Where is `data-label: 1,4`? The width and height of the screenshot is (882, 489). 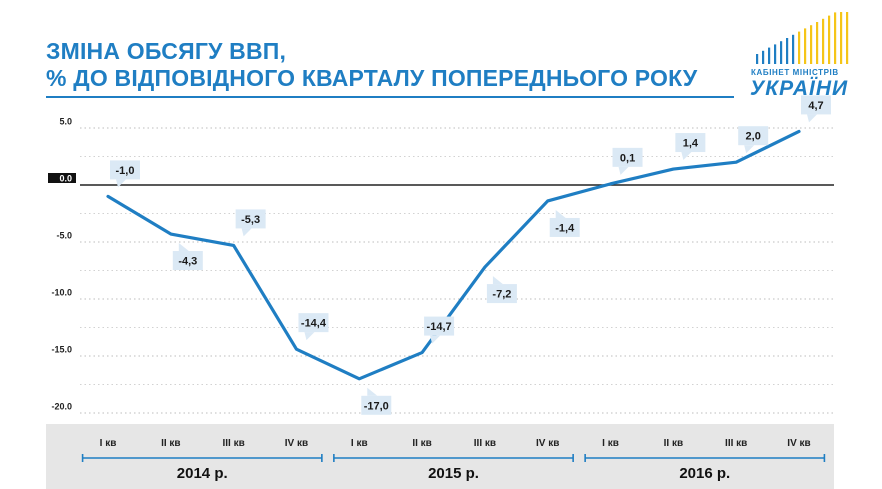
data-label: 1,4 is located at coordinates (690, 147).